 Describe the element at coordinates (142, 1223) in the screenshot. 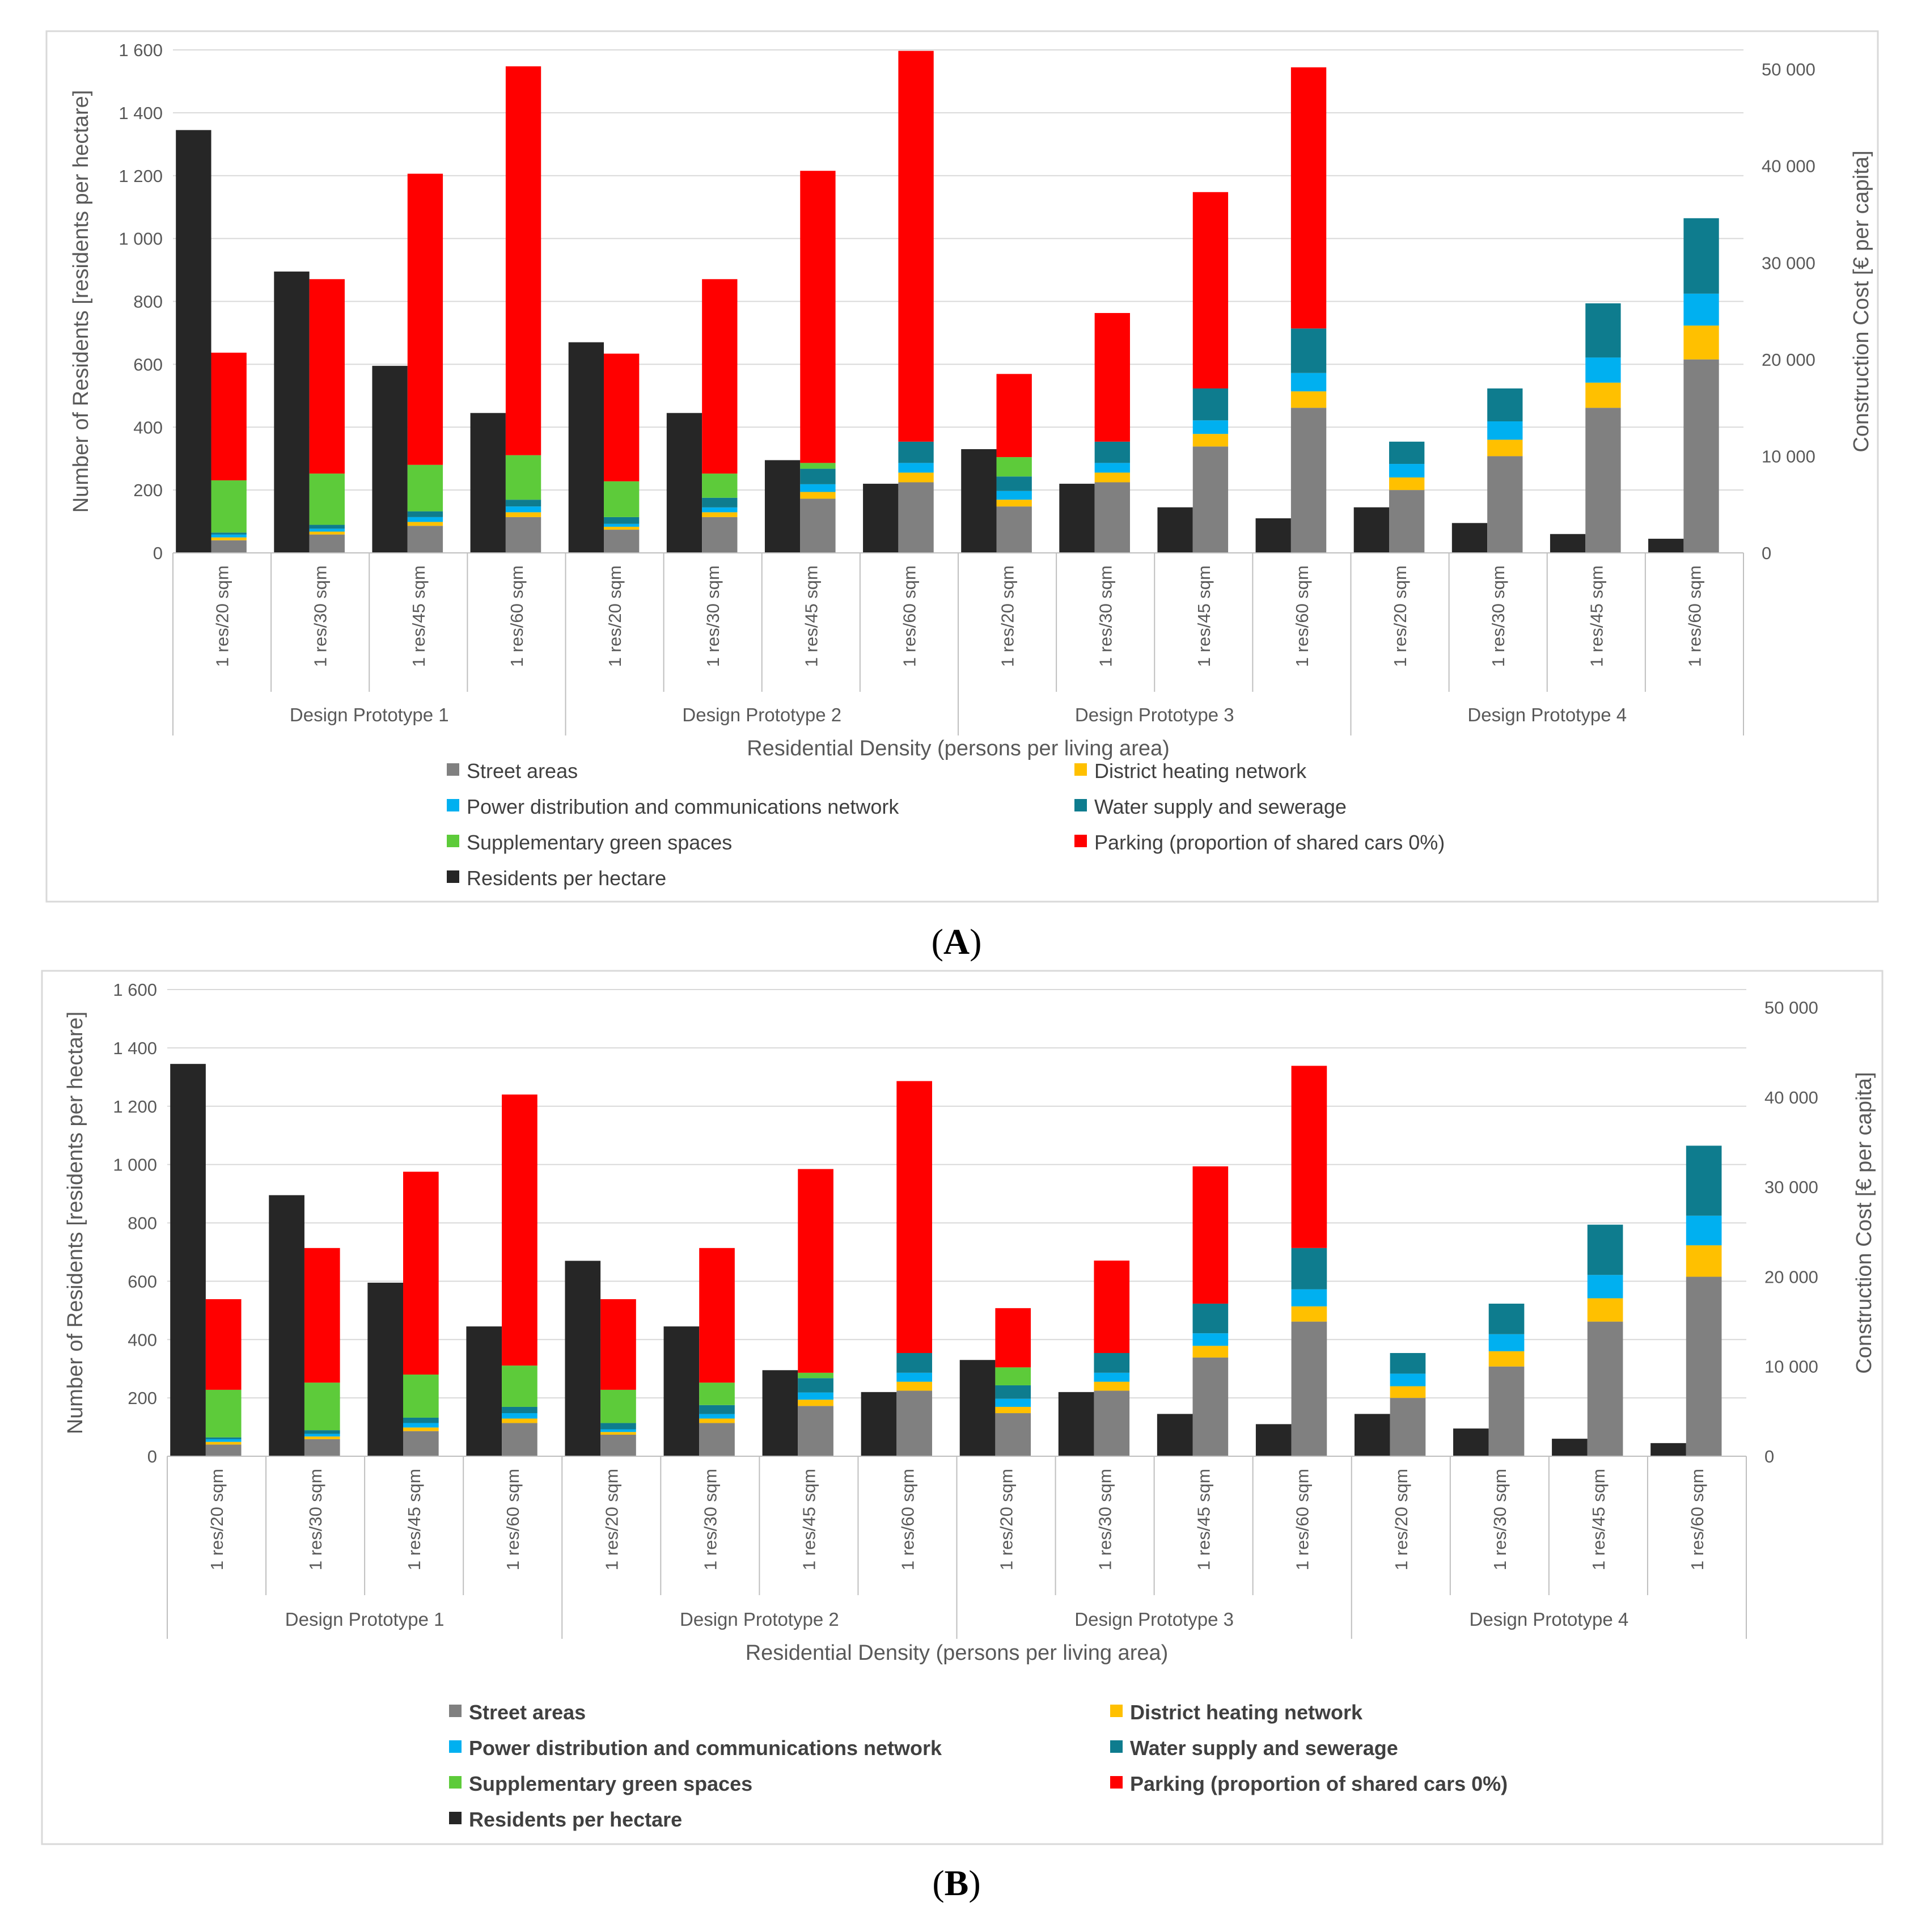

I see `y-left-tick-label: 800` at that location.